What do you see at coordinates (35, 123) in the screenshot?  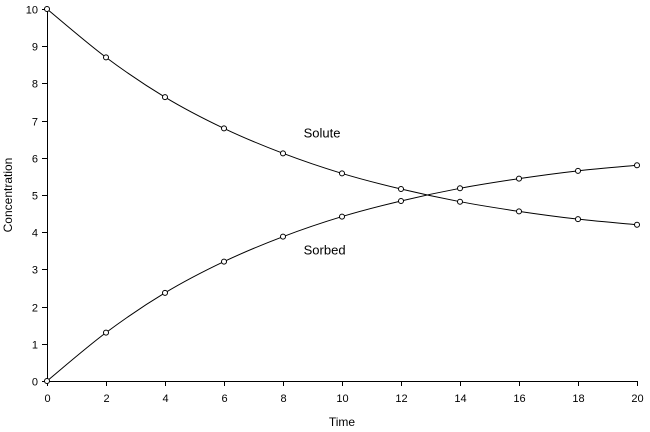 I see `y-tick-label: 7` at bounding box center [35, 123].